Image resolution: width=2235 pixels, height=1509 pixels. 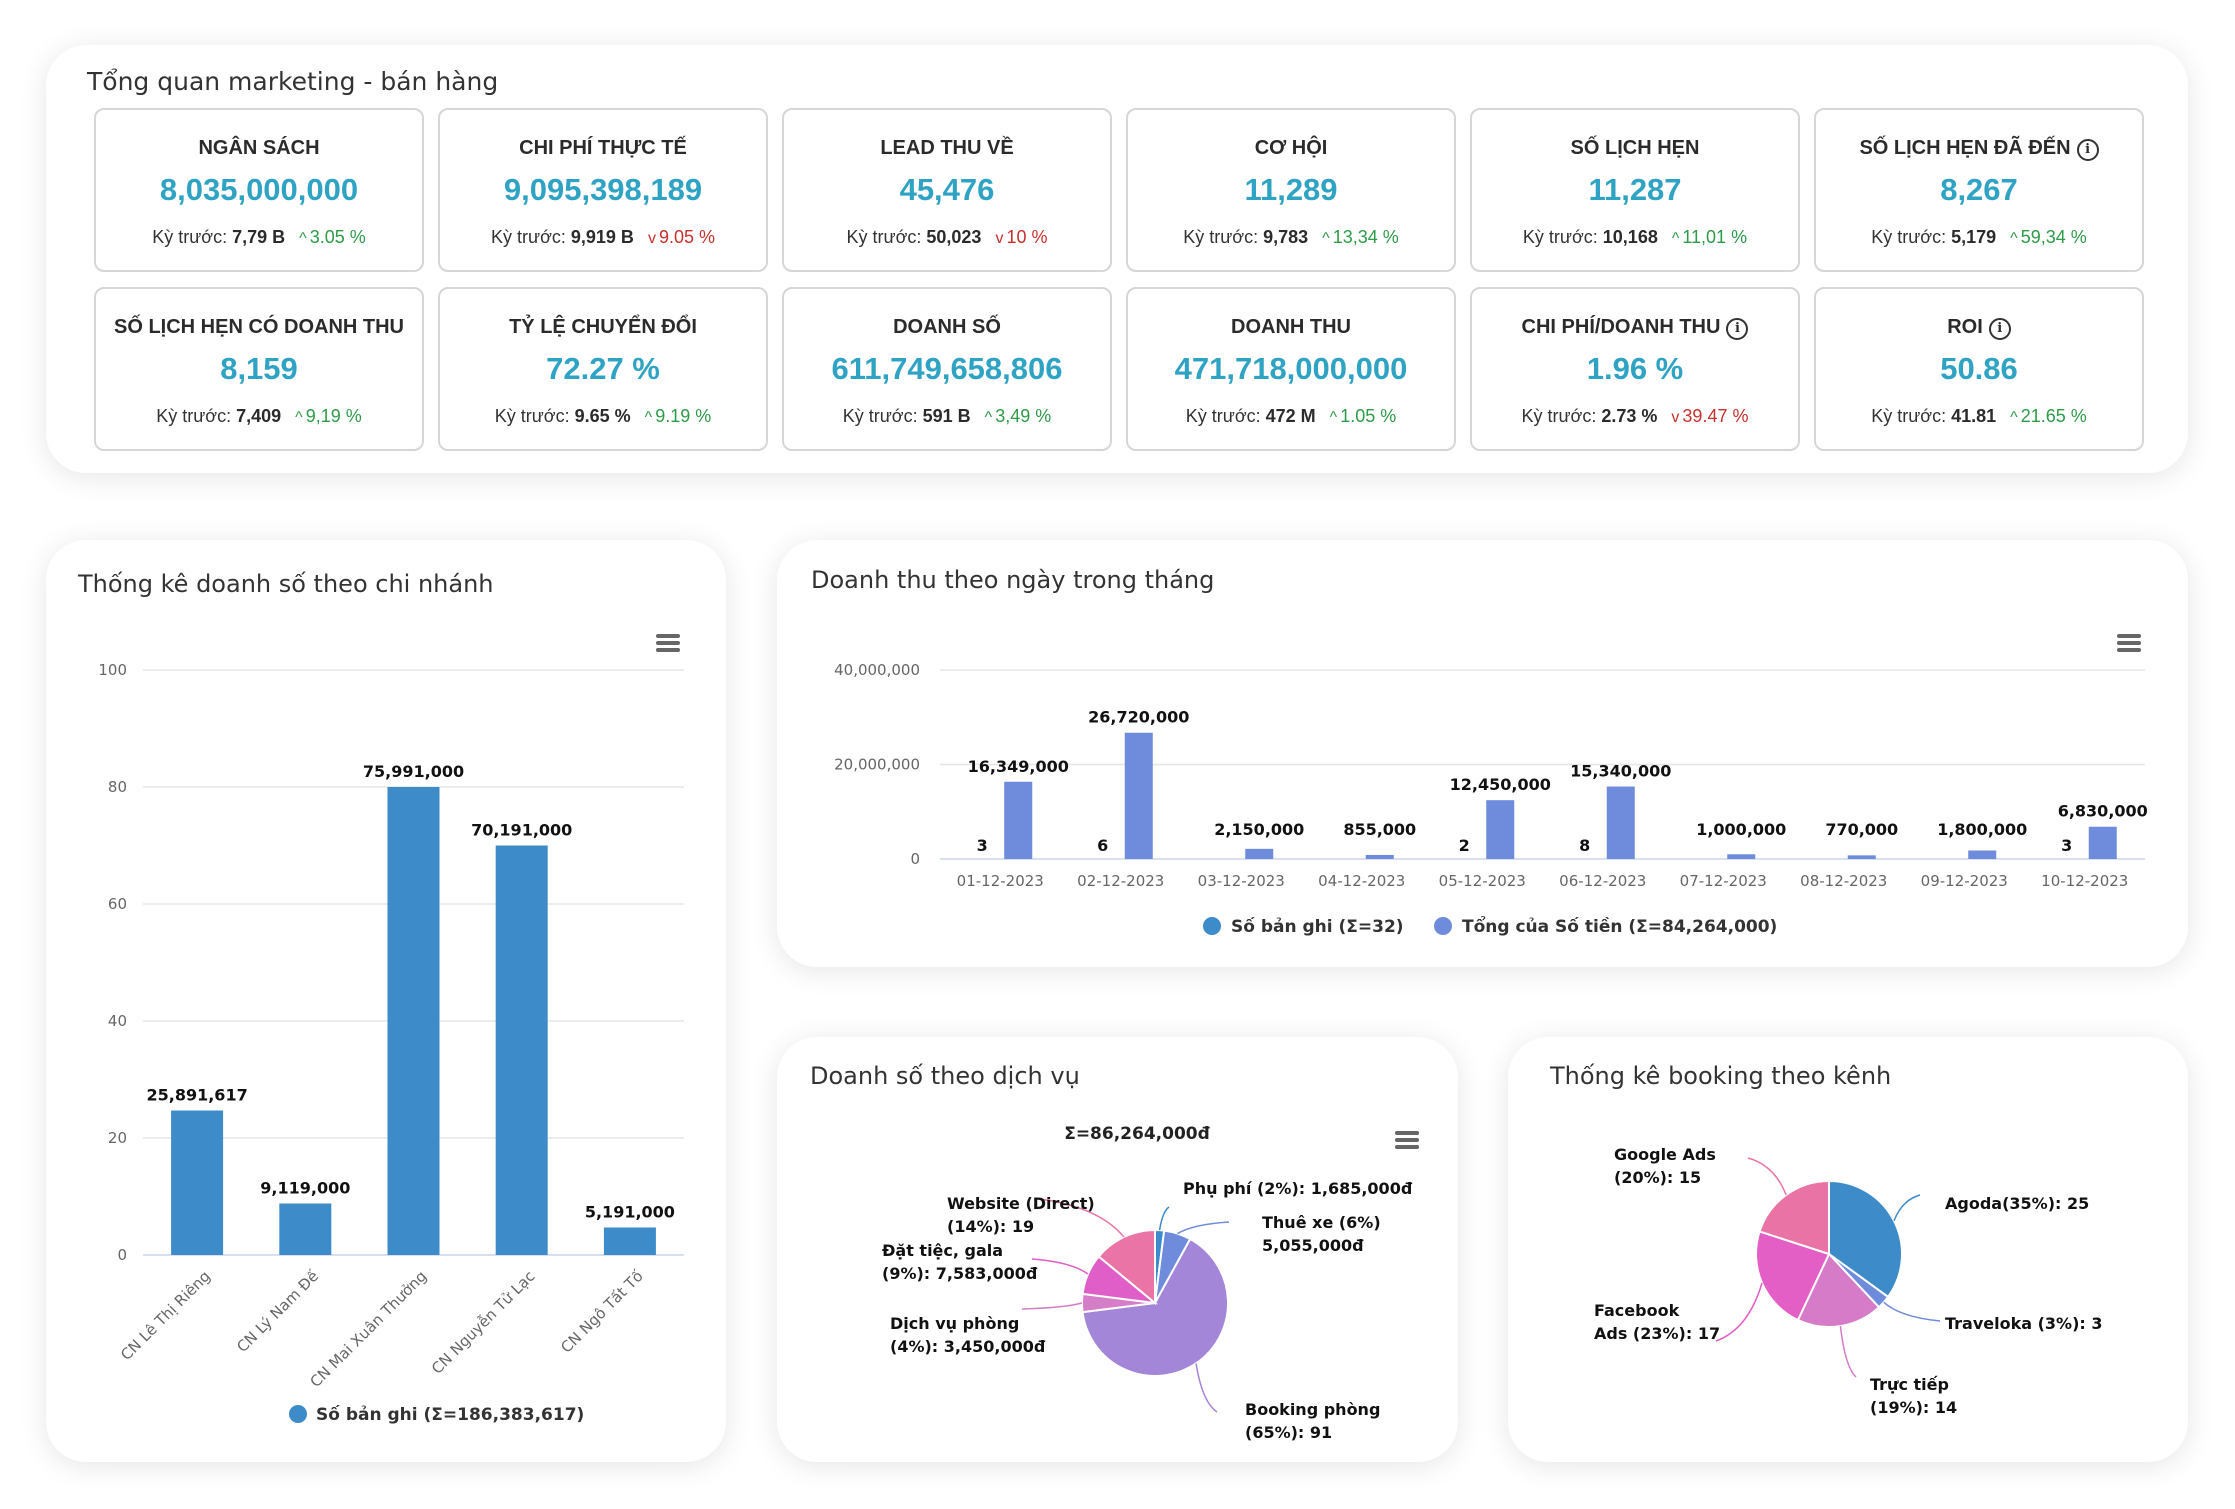 I want to click on pie-data-label: Facebook, so click(x=1637, y=1310).